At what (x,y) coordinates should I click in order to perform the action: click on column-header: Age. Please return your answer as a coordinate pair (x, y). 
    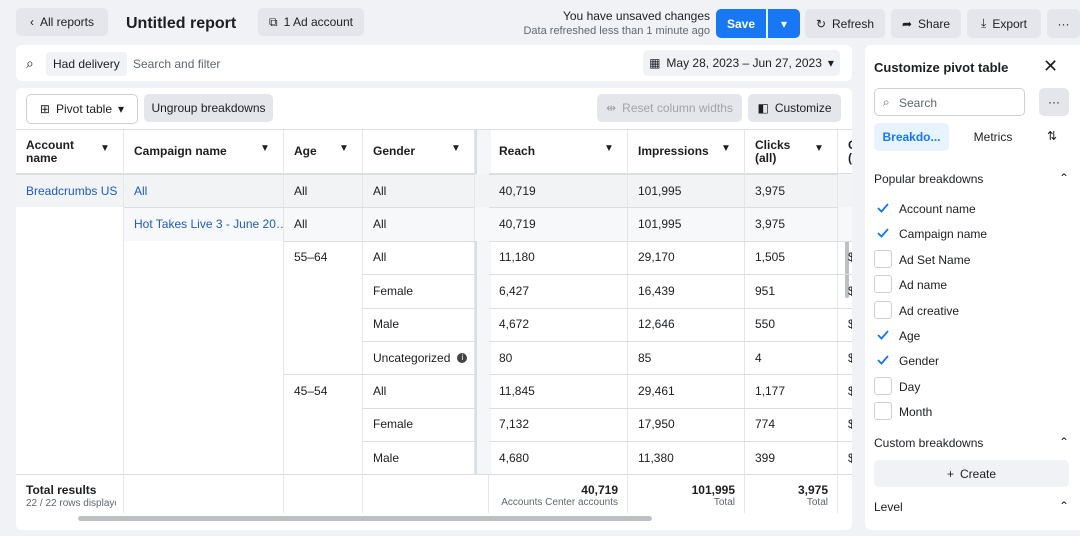
    Looking at the image, I should click on (323, 152).